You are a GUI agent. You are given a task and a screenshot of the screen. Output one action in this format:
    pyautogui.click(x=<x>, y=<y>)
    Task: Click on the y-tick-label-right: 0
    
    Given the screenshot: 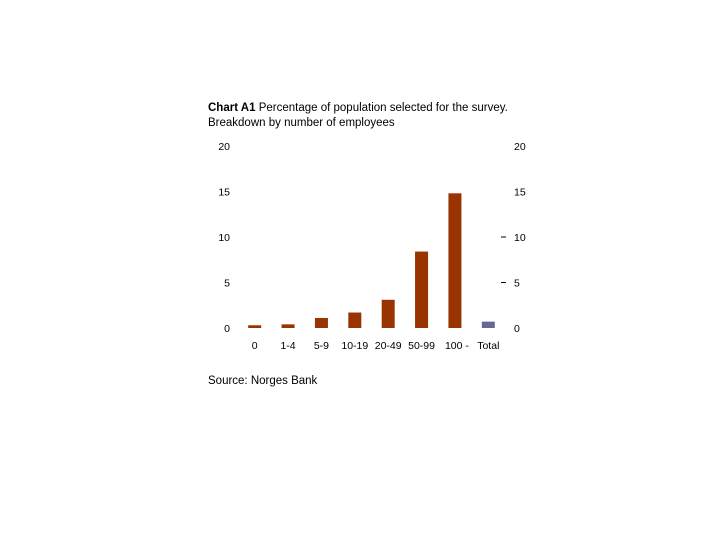 What is the action you would take?
    pyautogui.click(x=517, y=329)
    